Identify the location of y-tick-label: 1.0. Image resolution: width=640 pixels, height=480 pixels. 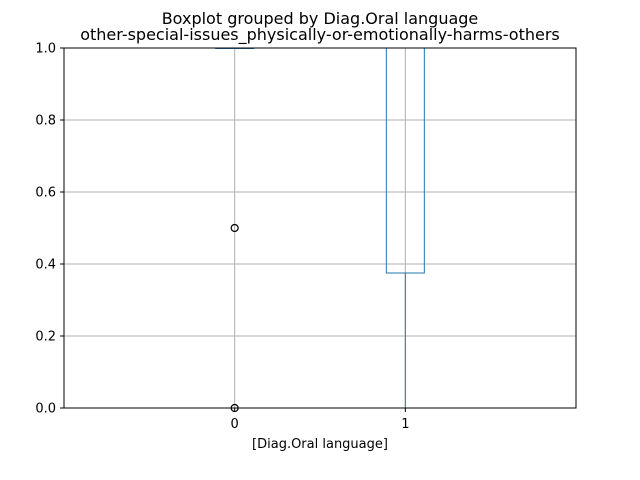
(45, 49).